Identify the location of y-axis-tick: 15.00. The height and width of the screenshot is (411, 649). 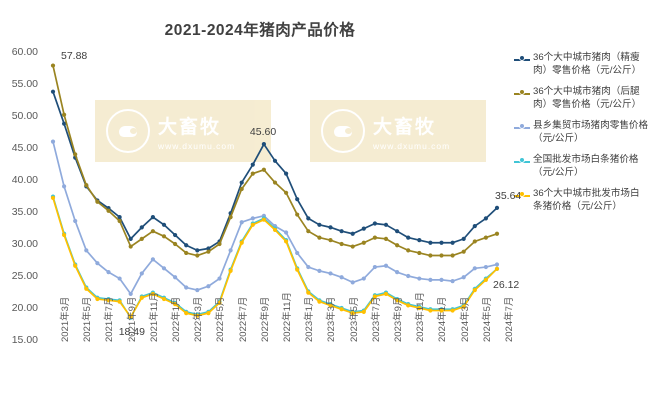
(24, 340).